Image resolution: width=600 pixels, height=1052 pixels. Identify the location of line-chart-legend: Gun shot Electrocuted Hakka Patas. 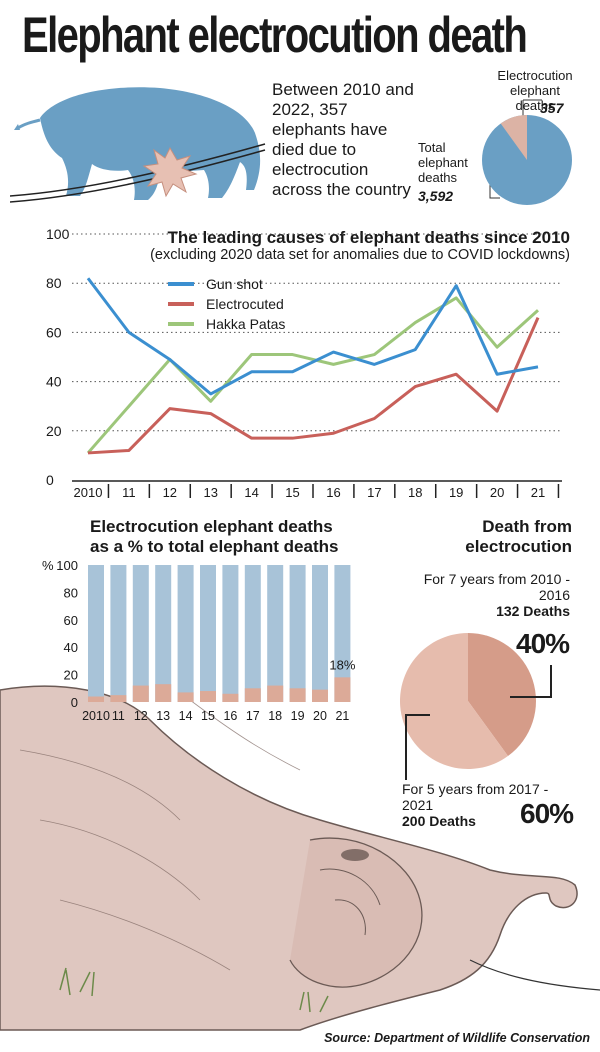
(226, 304).